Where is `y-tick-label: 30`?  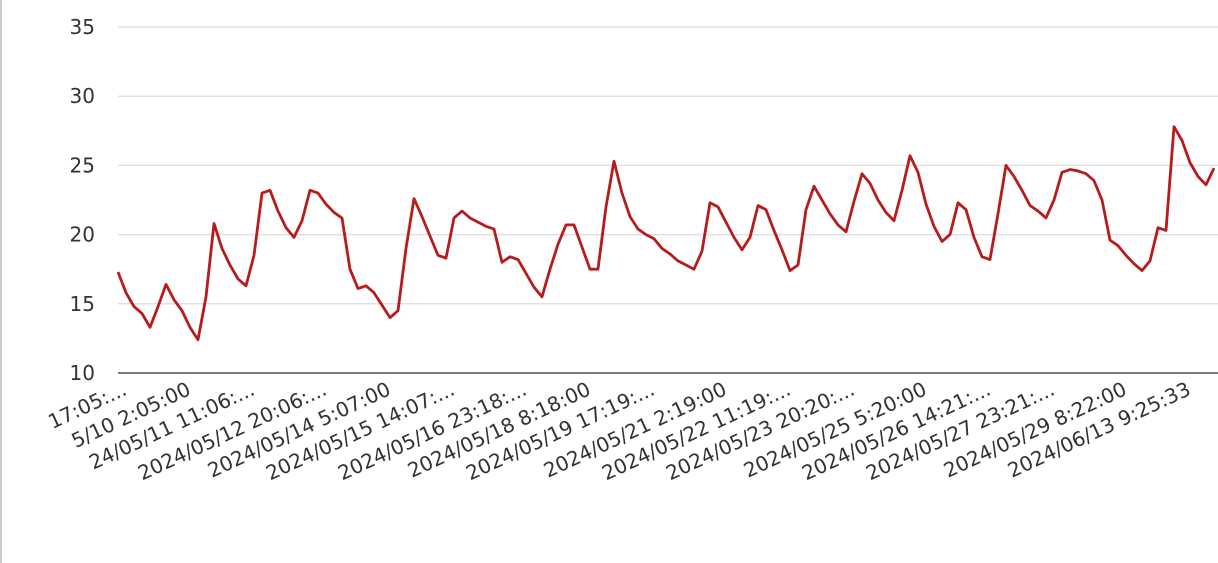 y-tick-label: 30 is located at coordinates (82, 96).